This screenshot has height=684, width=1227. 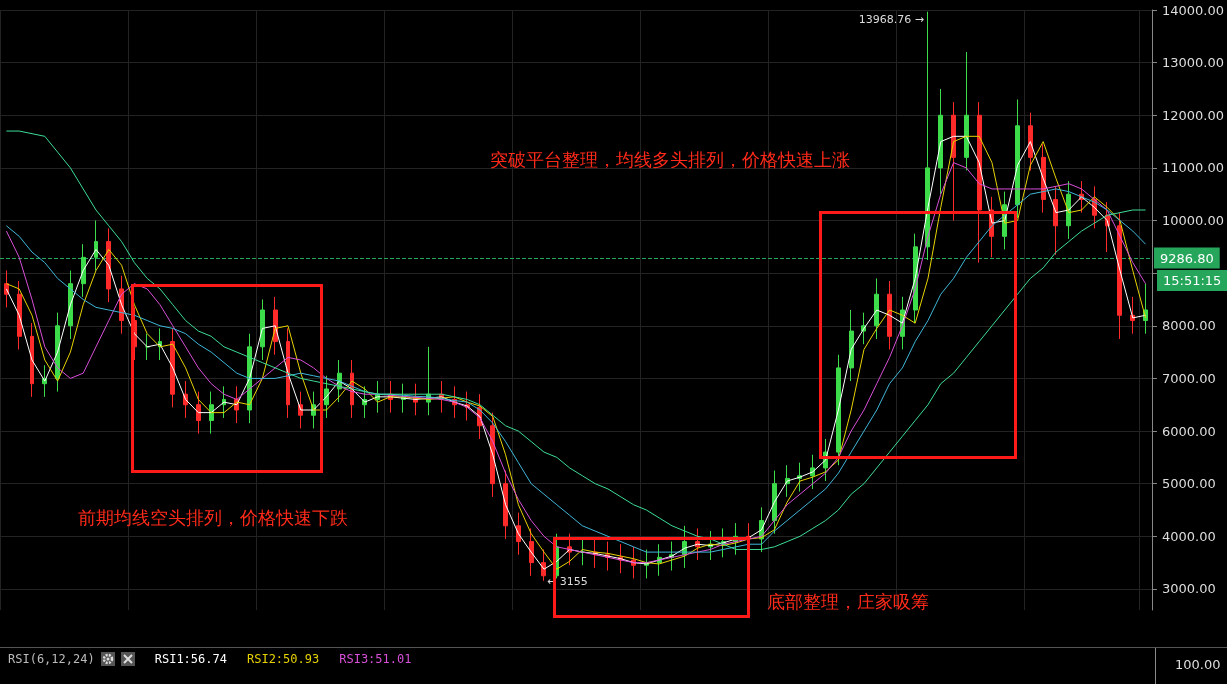 What do you see at coordinates (1188, 484) in the screenshot?
I see `y-tick-label: 5000.00` at bounding box center [1188, 484].